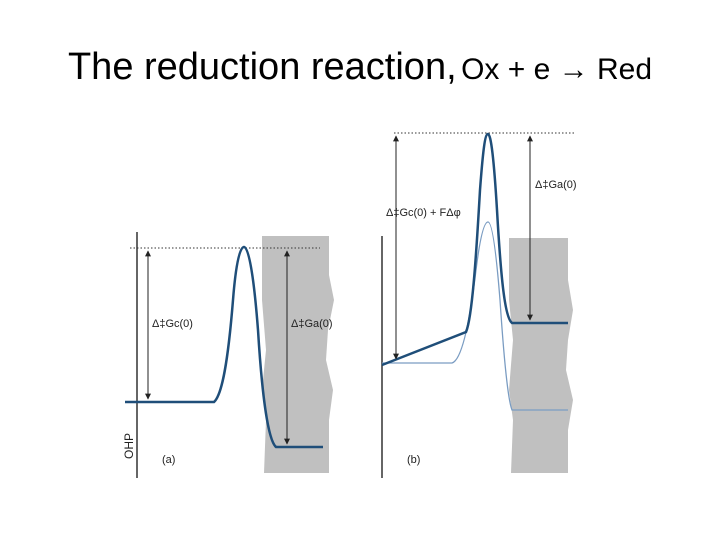  Describe the element at coordinates (557, 69) in the screenshot. I see `slide-title-equation: Ox + e → Red` at that location.